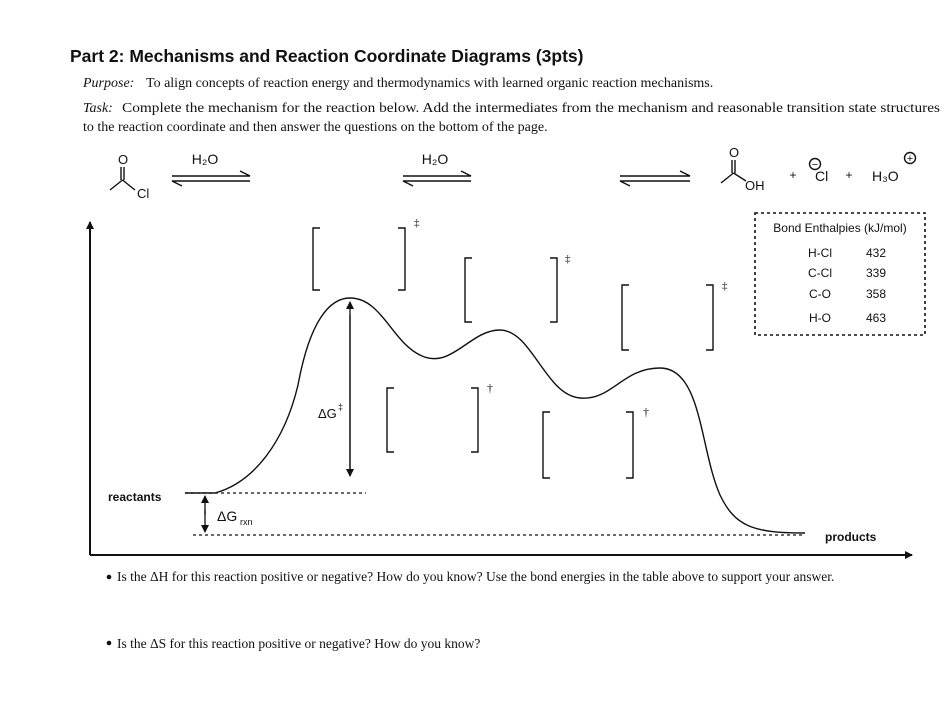 Image resolution: width=947 pixels, height=702 pixels. Describe the element at coordinates (847, 285) in the screenshot. I see `bond-table-rows: H-Cl 432 C-Cl 339 C-O 358 H-O 463` at that location.